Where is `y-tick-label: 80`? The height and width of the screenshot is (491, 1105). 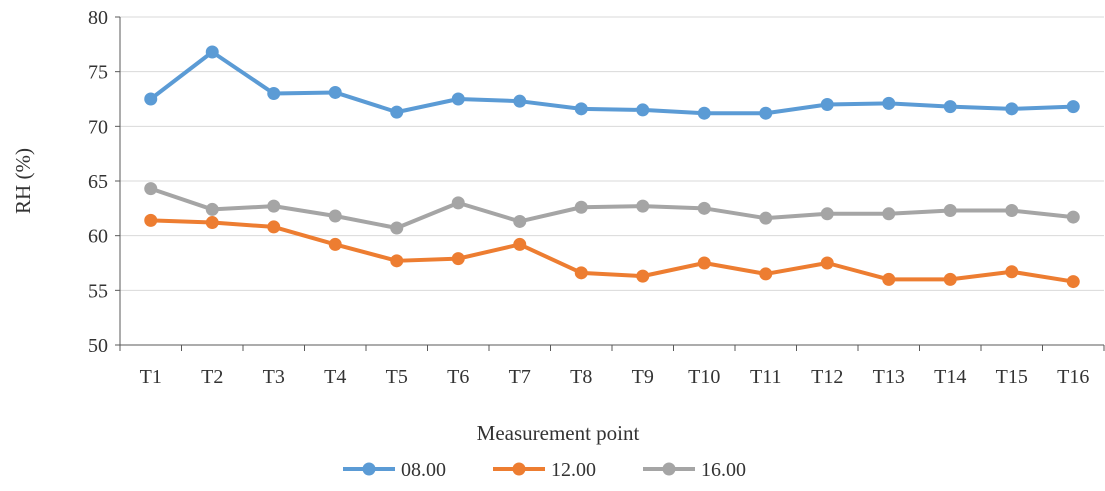 y-tick-label: 80 is located at coordinates (98, 18).